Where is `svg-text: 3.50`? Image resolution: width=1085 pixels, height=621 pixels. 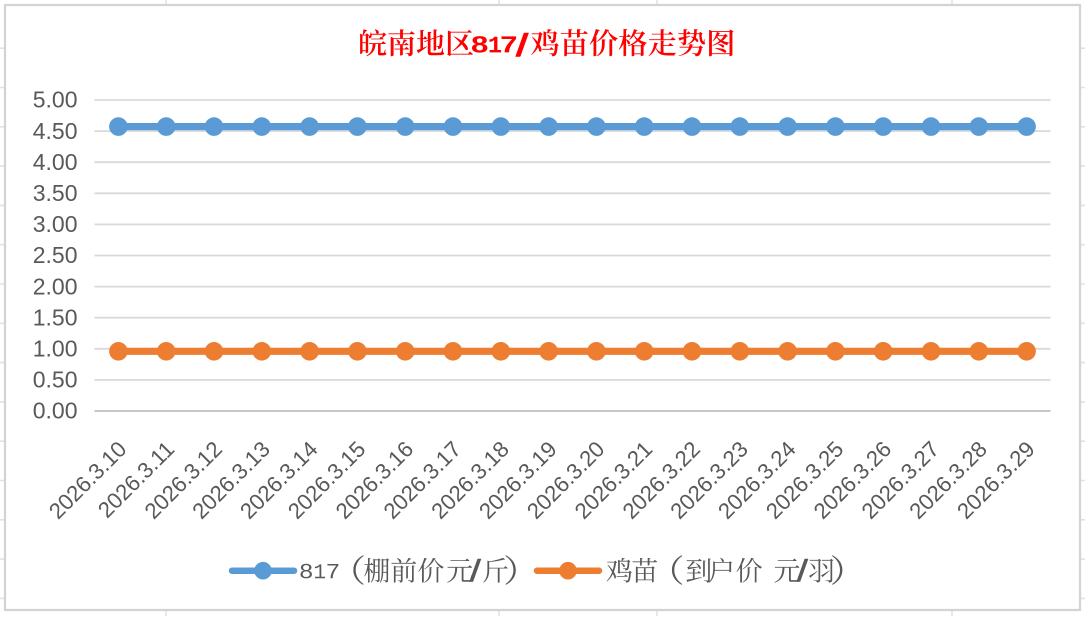 svg-text: 3.50 is located at coordinates (55, 193).